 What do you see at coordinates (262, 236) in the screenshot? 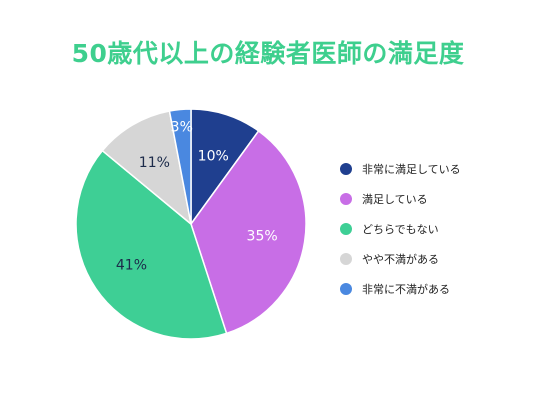
I see `pie-slice-label-2: 35%` at bounding box center [262, 236].